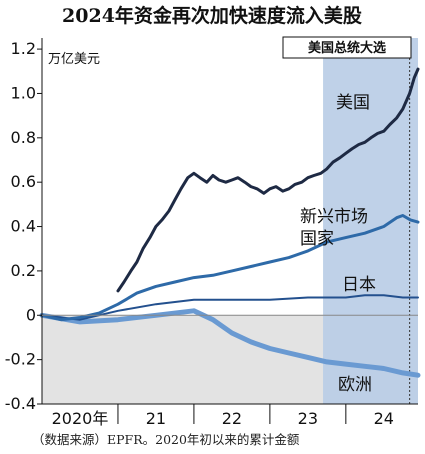 The width and height of the screenshot is (425, 454). I want to click on series-label-emerging: 新兴市场, so click(334, 217).